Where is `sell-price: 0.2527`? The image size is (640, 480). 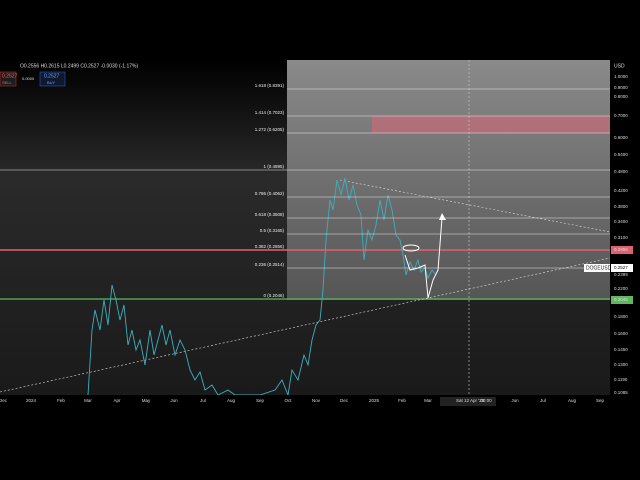 sell-price: 0.2527 is located at coordinates (10, 76).